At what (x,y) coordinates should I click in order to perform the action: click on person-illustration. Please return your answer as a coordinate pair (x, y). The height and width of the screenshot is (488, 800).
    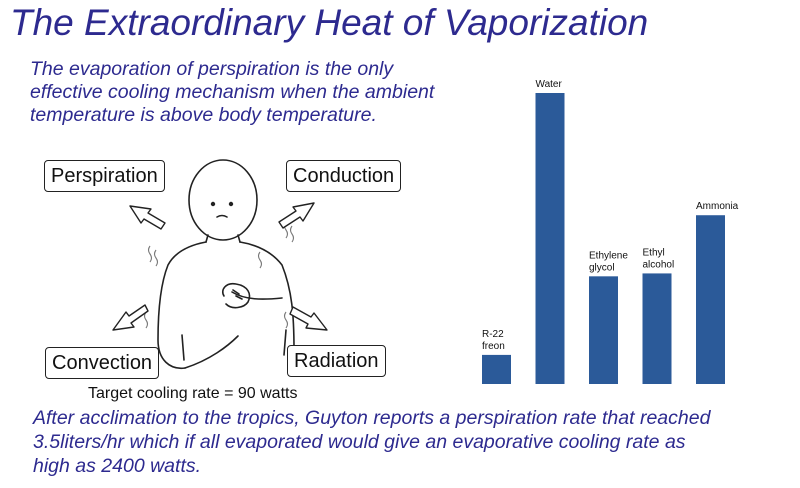
    Looking at the image, I should click on (220, 264).